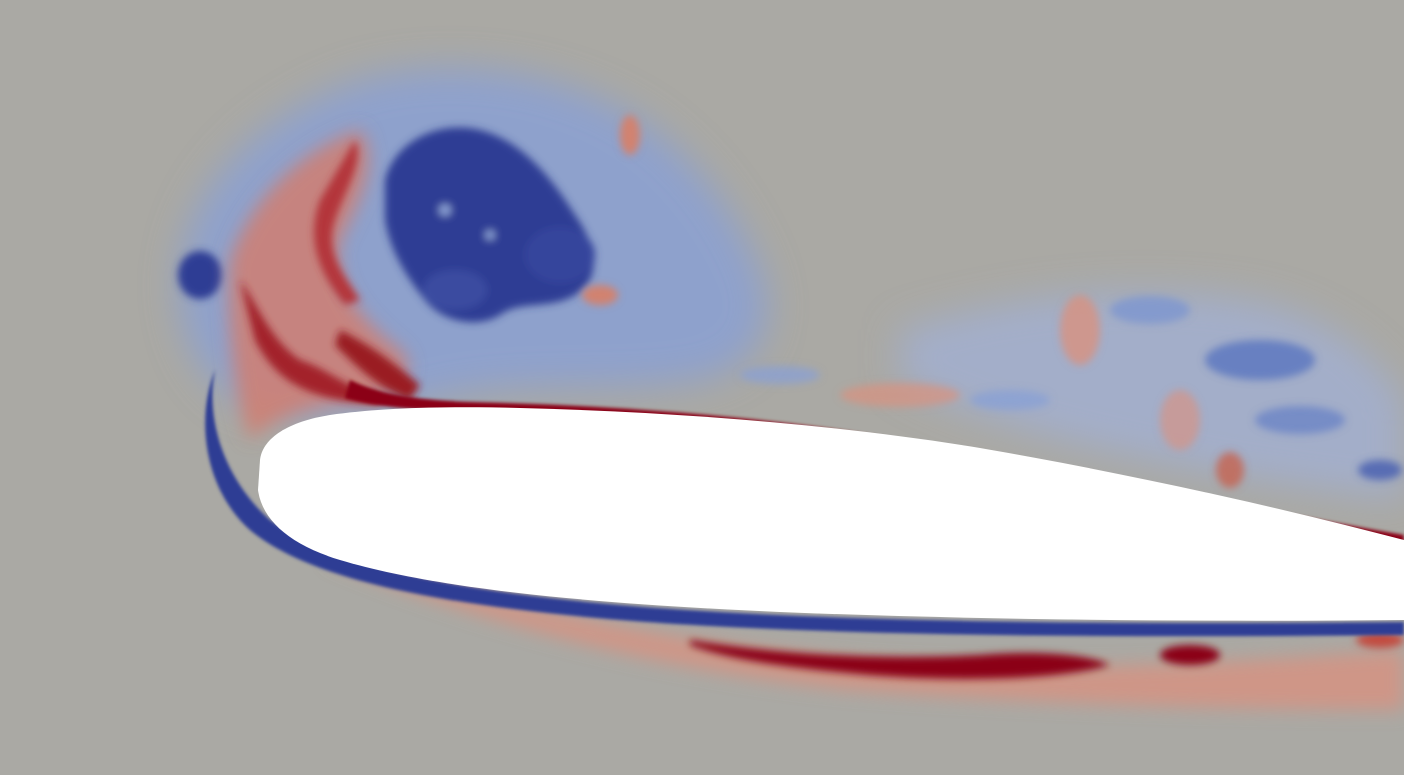 The width and height of the screenshot is (1404, 775). What do you see at coordinates (386, 225) in the screenshot?
I see `vortex-core` at bounding box center [386, 225].